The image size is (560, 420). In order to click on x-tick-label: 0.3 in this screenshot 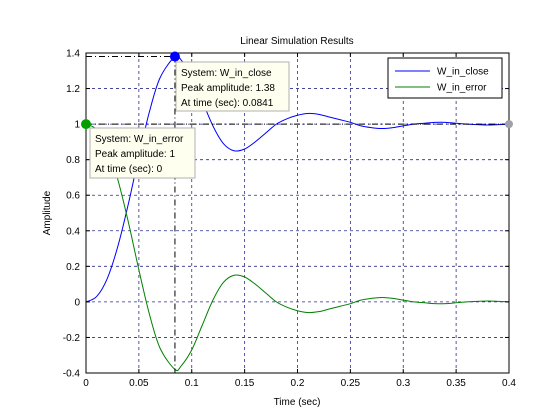, I will do `click(403, 383)`.